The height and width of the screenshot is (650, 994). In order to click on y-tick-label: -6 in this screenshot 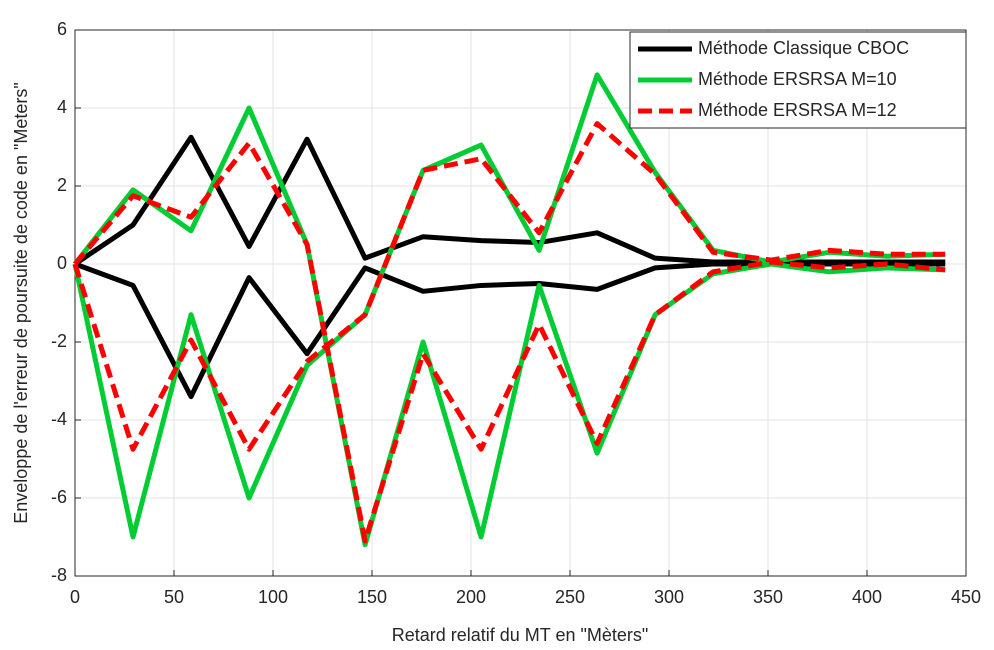, I will do `click(59, 497)`.